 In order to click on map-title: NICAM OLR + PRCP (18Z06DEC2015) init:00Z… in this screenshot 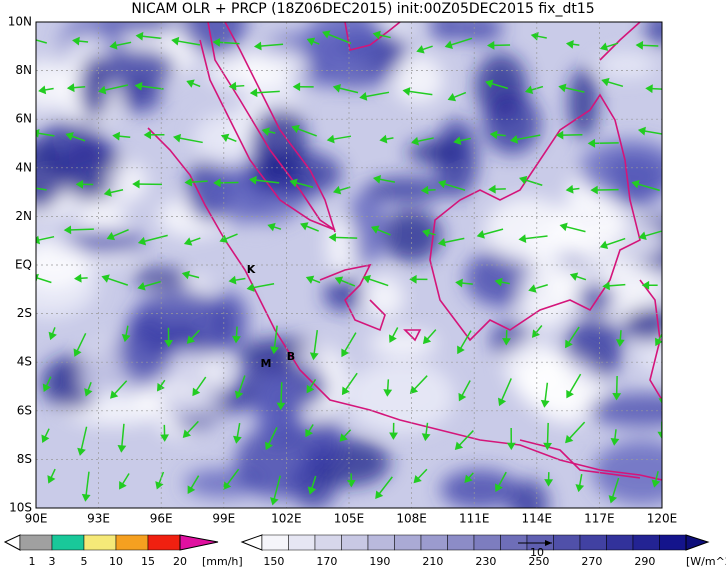, I will do `click(362, 9)`.